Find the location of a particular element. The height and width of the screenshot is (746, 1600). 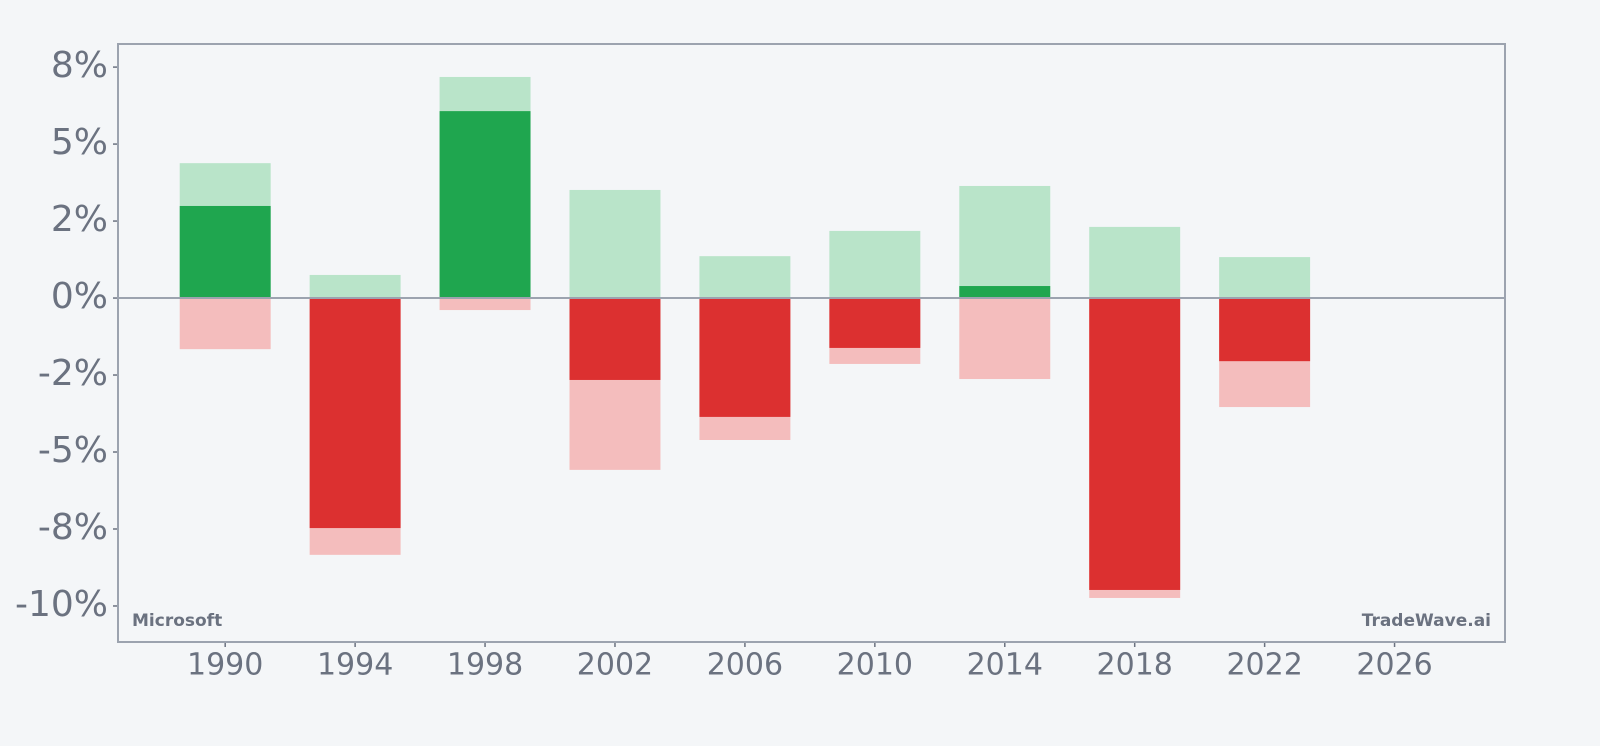

y-tick-label: 8% is located at coordinates (79, 65).